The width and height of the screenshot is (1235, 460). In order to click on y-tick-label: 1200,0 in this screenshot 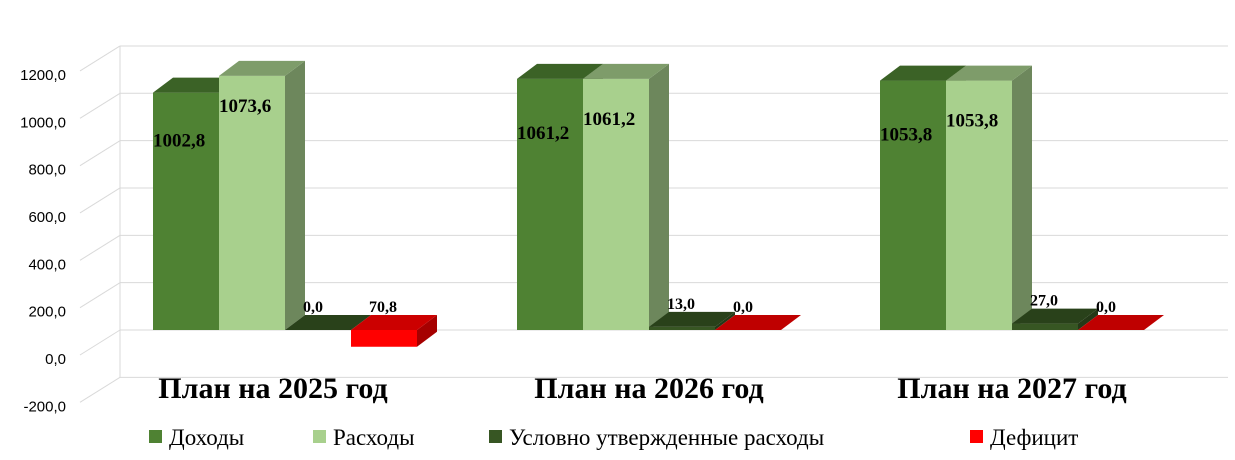, I will do `click(43, 75)`.